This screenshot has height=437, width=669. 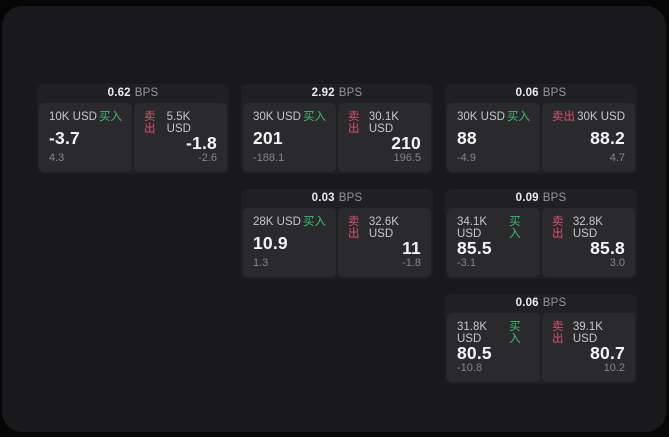 I want to click on sell-price: 210, so click(x=406, y=143).